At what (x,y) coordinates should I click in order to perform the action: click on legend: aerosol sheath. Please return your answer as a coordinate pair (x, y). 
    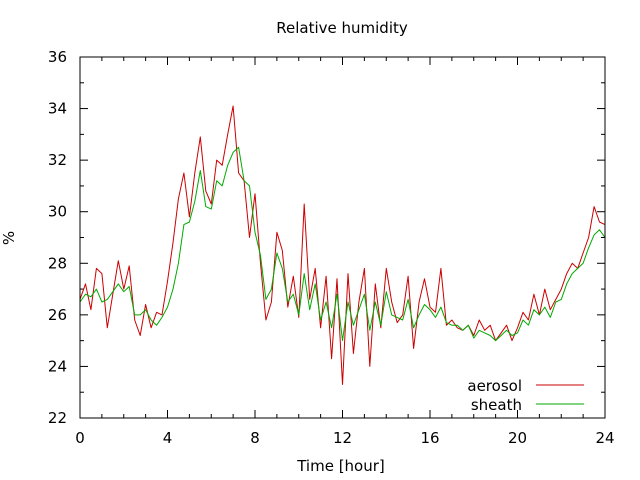
    Looking at the image, I should click on (525, 395).